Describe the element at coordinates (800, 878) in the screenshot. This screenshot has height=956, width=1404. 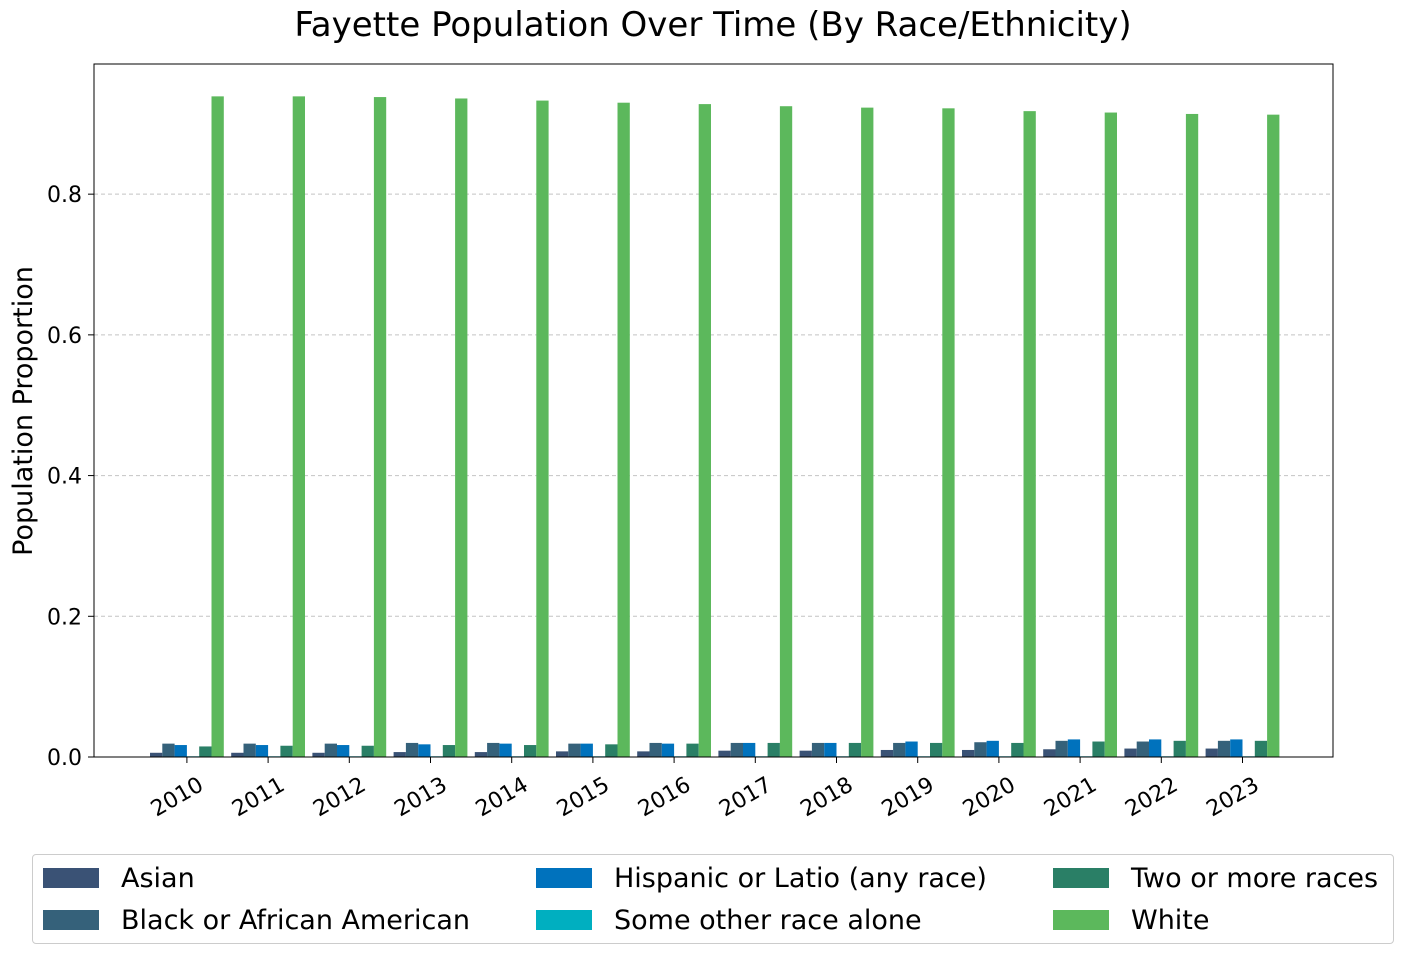
I see `legend-label: Hispanic or Latio (any race)` at that location.